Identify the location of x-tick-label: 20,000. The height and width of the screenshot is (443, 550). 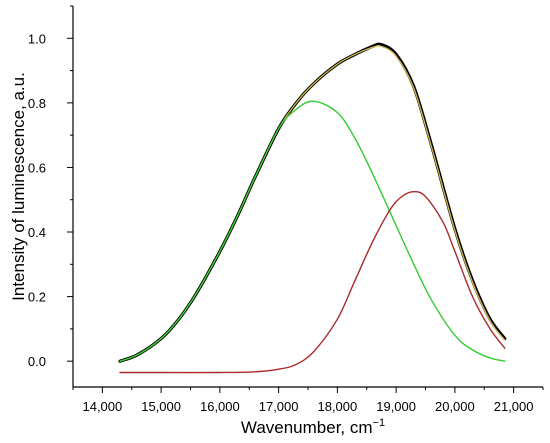
(455, 406).